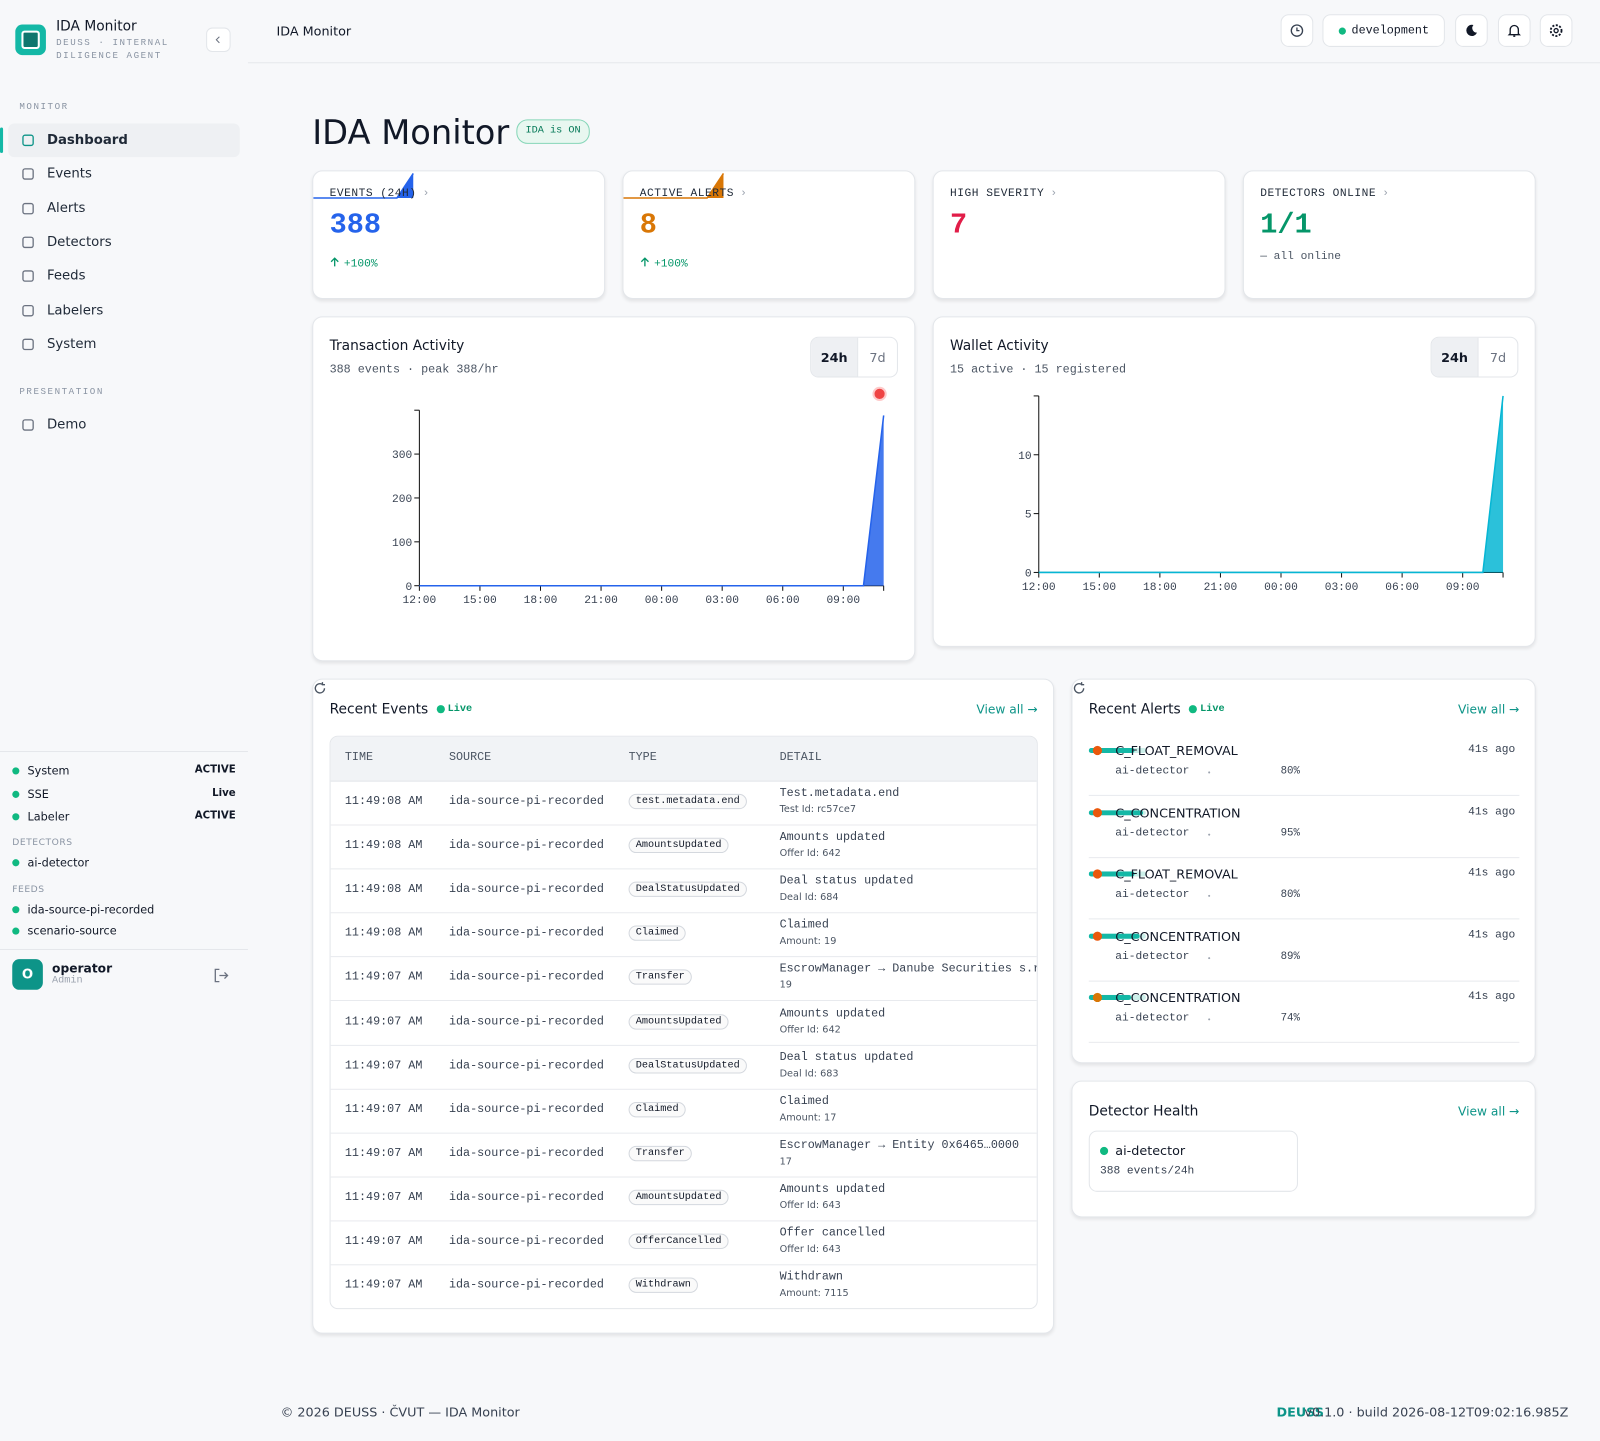  I want to click on nav-label: Dashboard, so click(87, 140).